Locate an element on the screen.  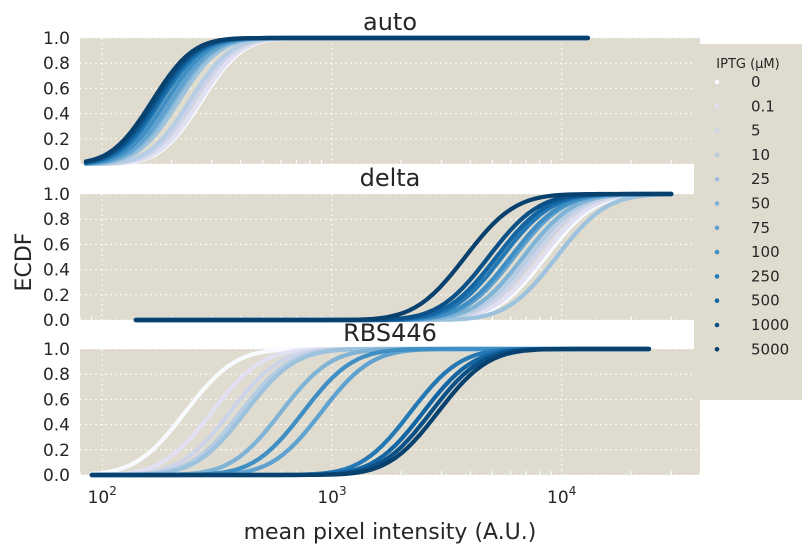
y-axis-label: ECDF is located at coordinates (24, 262).